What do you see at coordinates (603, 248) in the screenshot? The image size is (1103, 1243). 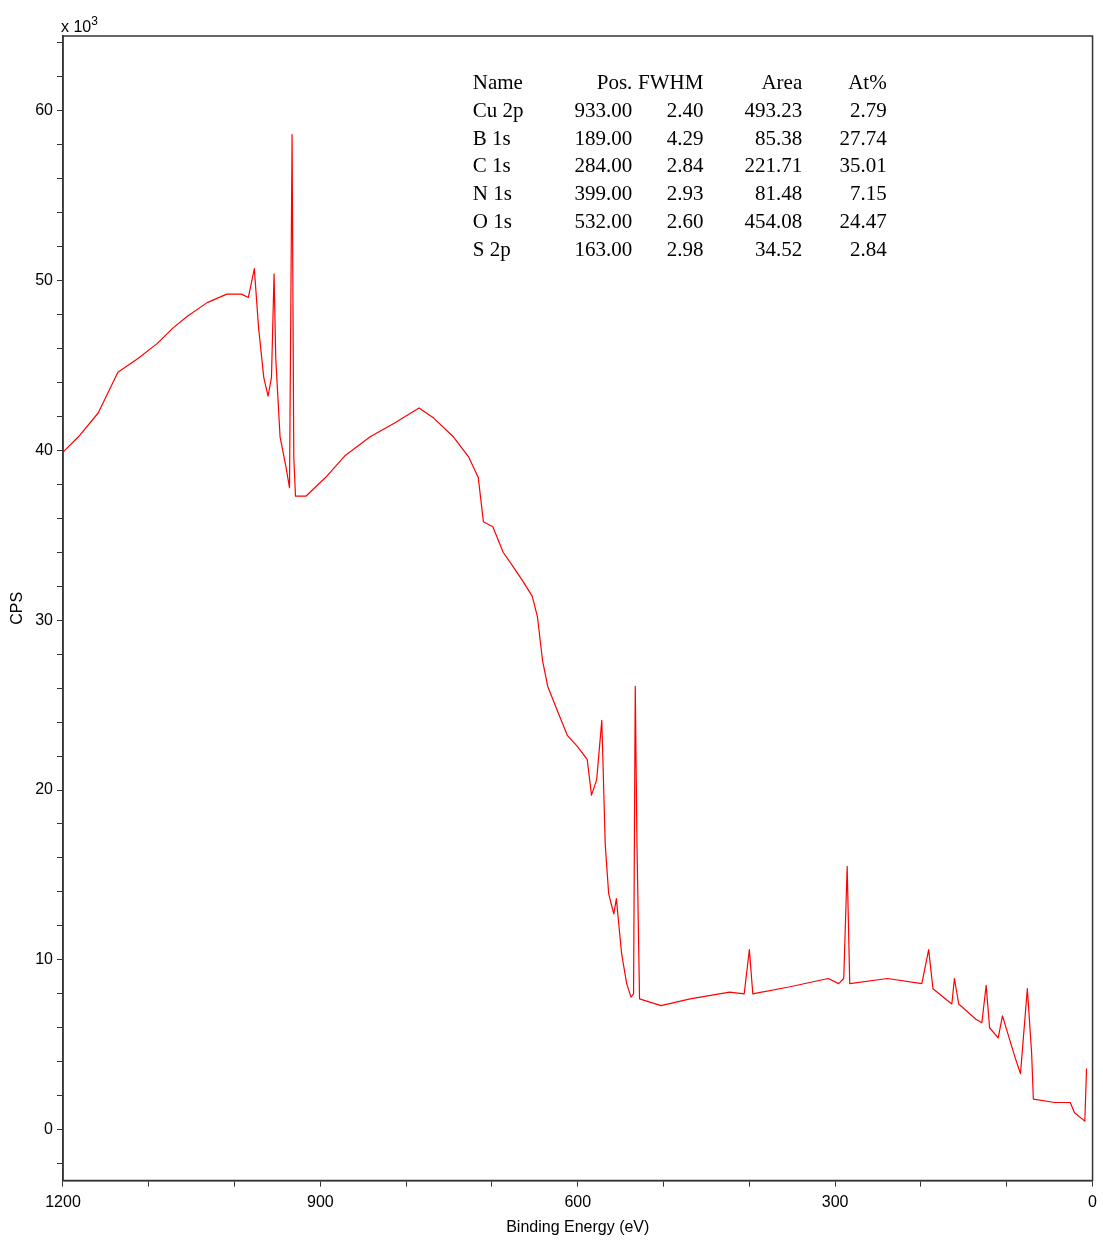 I see `annotation: 163.00` at bounding box center [603, 248].